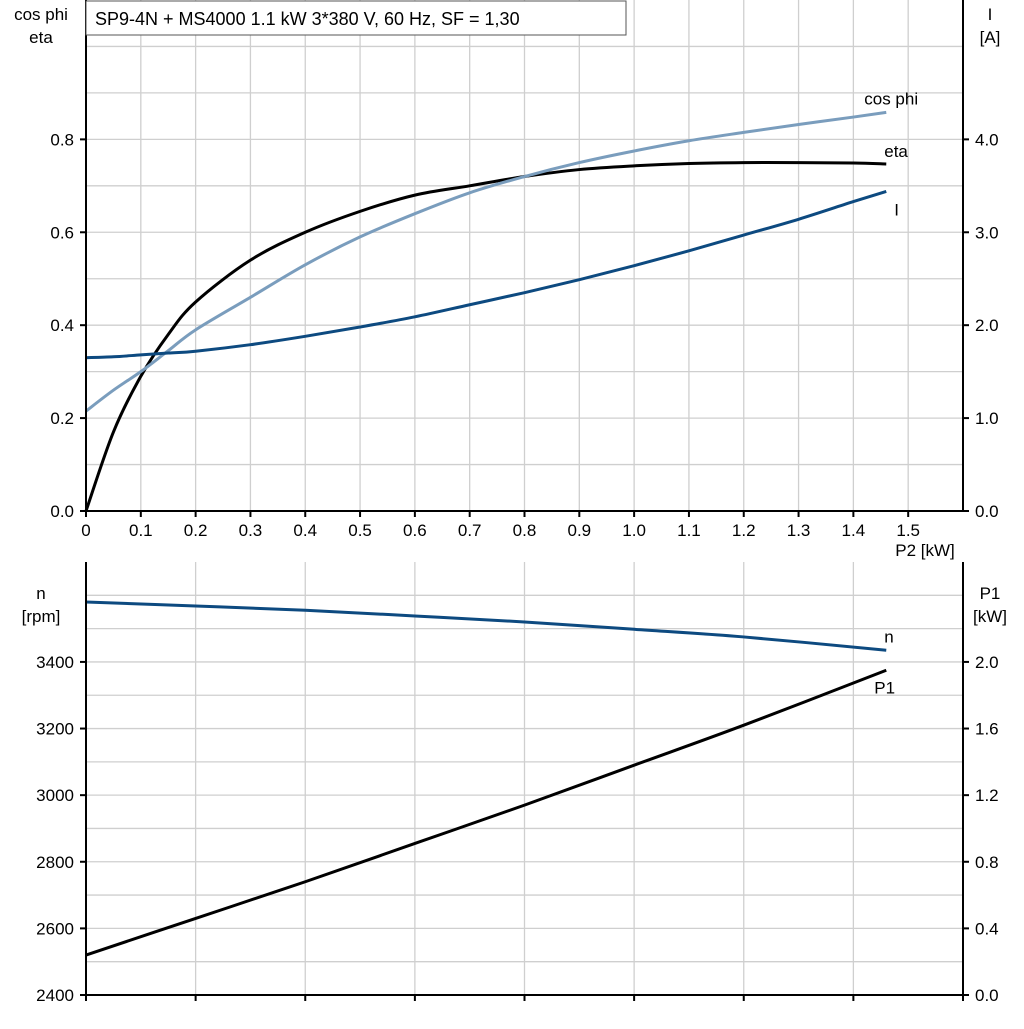 The image size is (1024, 1029). I want to click on x-tick-label: 1.5, so click(908, 530).